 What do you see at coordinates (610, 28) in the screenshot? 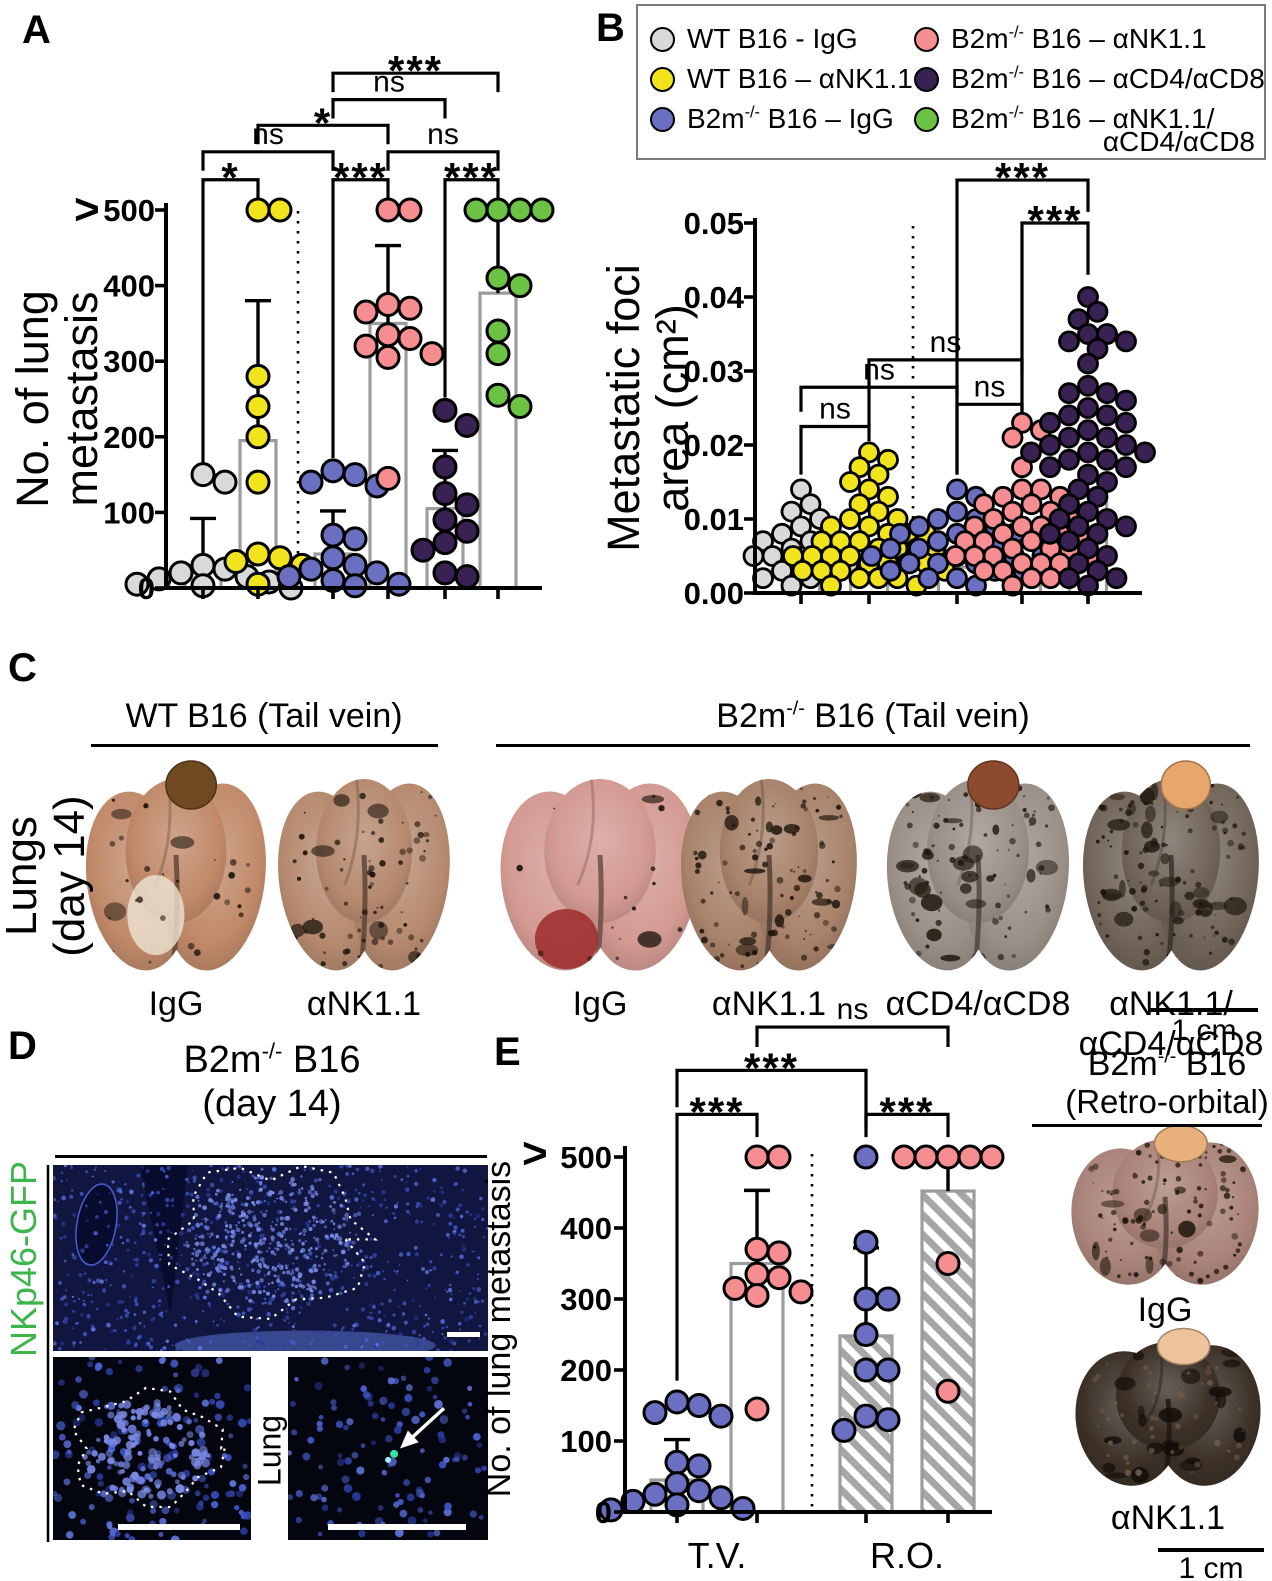
I see `panel-label-b: B` at bounding box center [610, 28].